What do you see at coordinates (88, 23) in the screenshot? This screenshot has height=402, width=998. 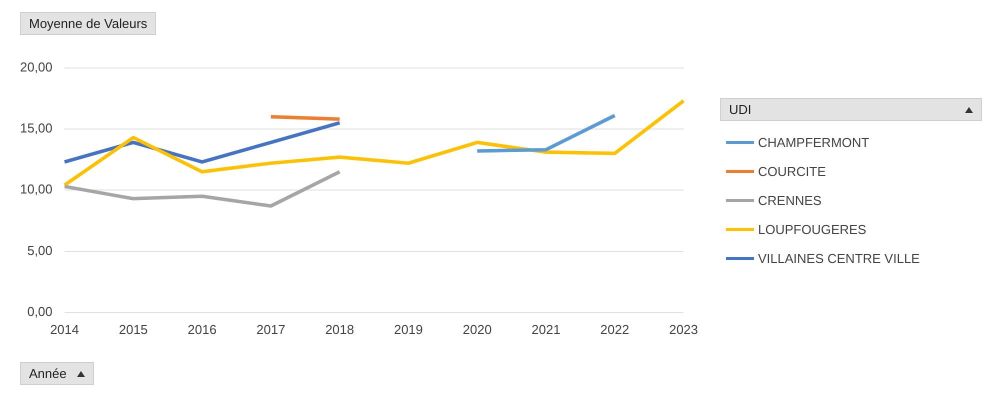 I see `y-axis-title: Moyenne de Valeurs` at bounding box center [88, 23].